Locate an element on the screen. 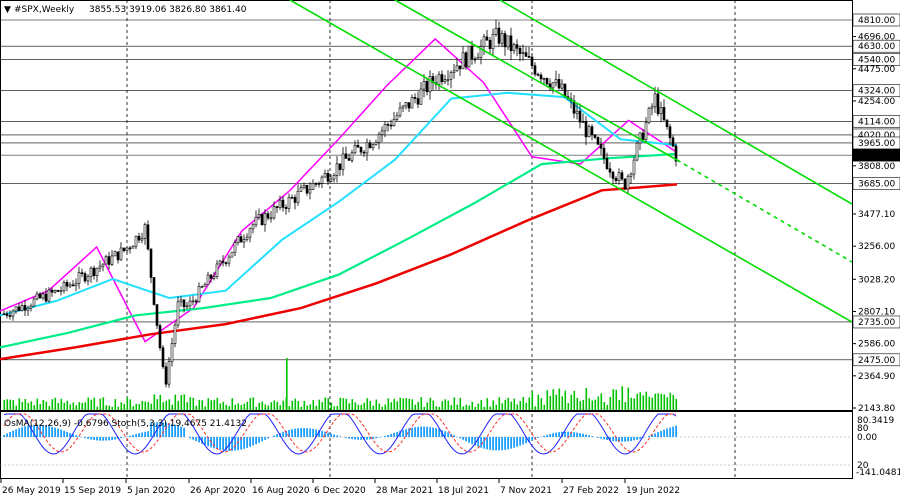  y-tick-label: 2807.10 is located at coordinates (876, 312).